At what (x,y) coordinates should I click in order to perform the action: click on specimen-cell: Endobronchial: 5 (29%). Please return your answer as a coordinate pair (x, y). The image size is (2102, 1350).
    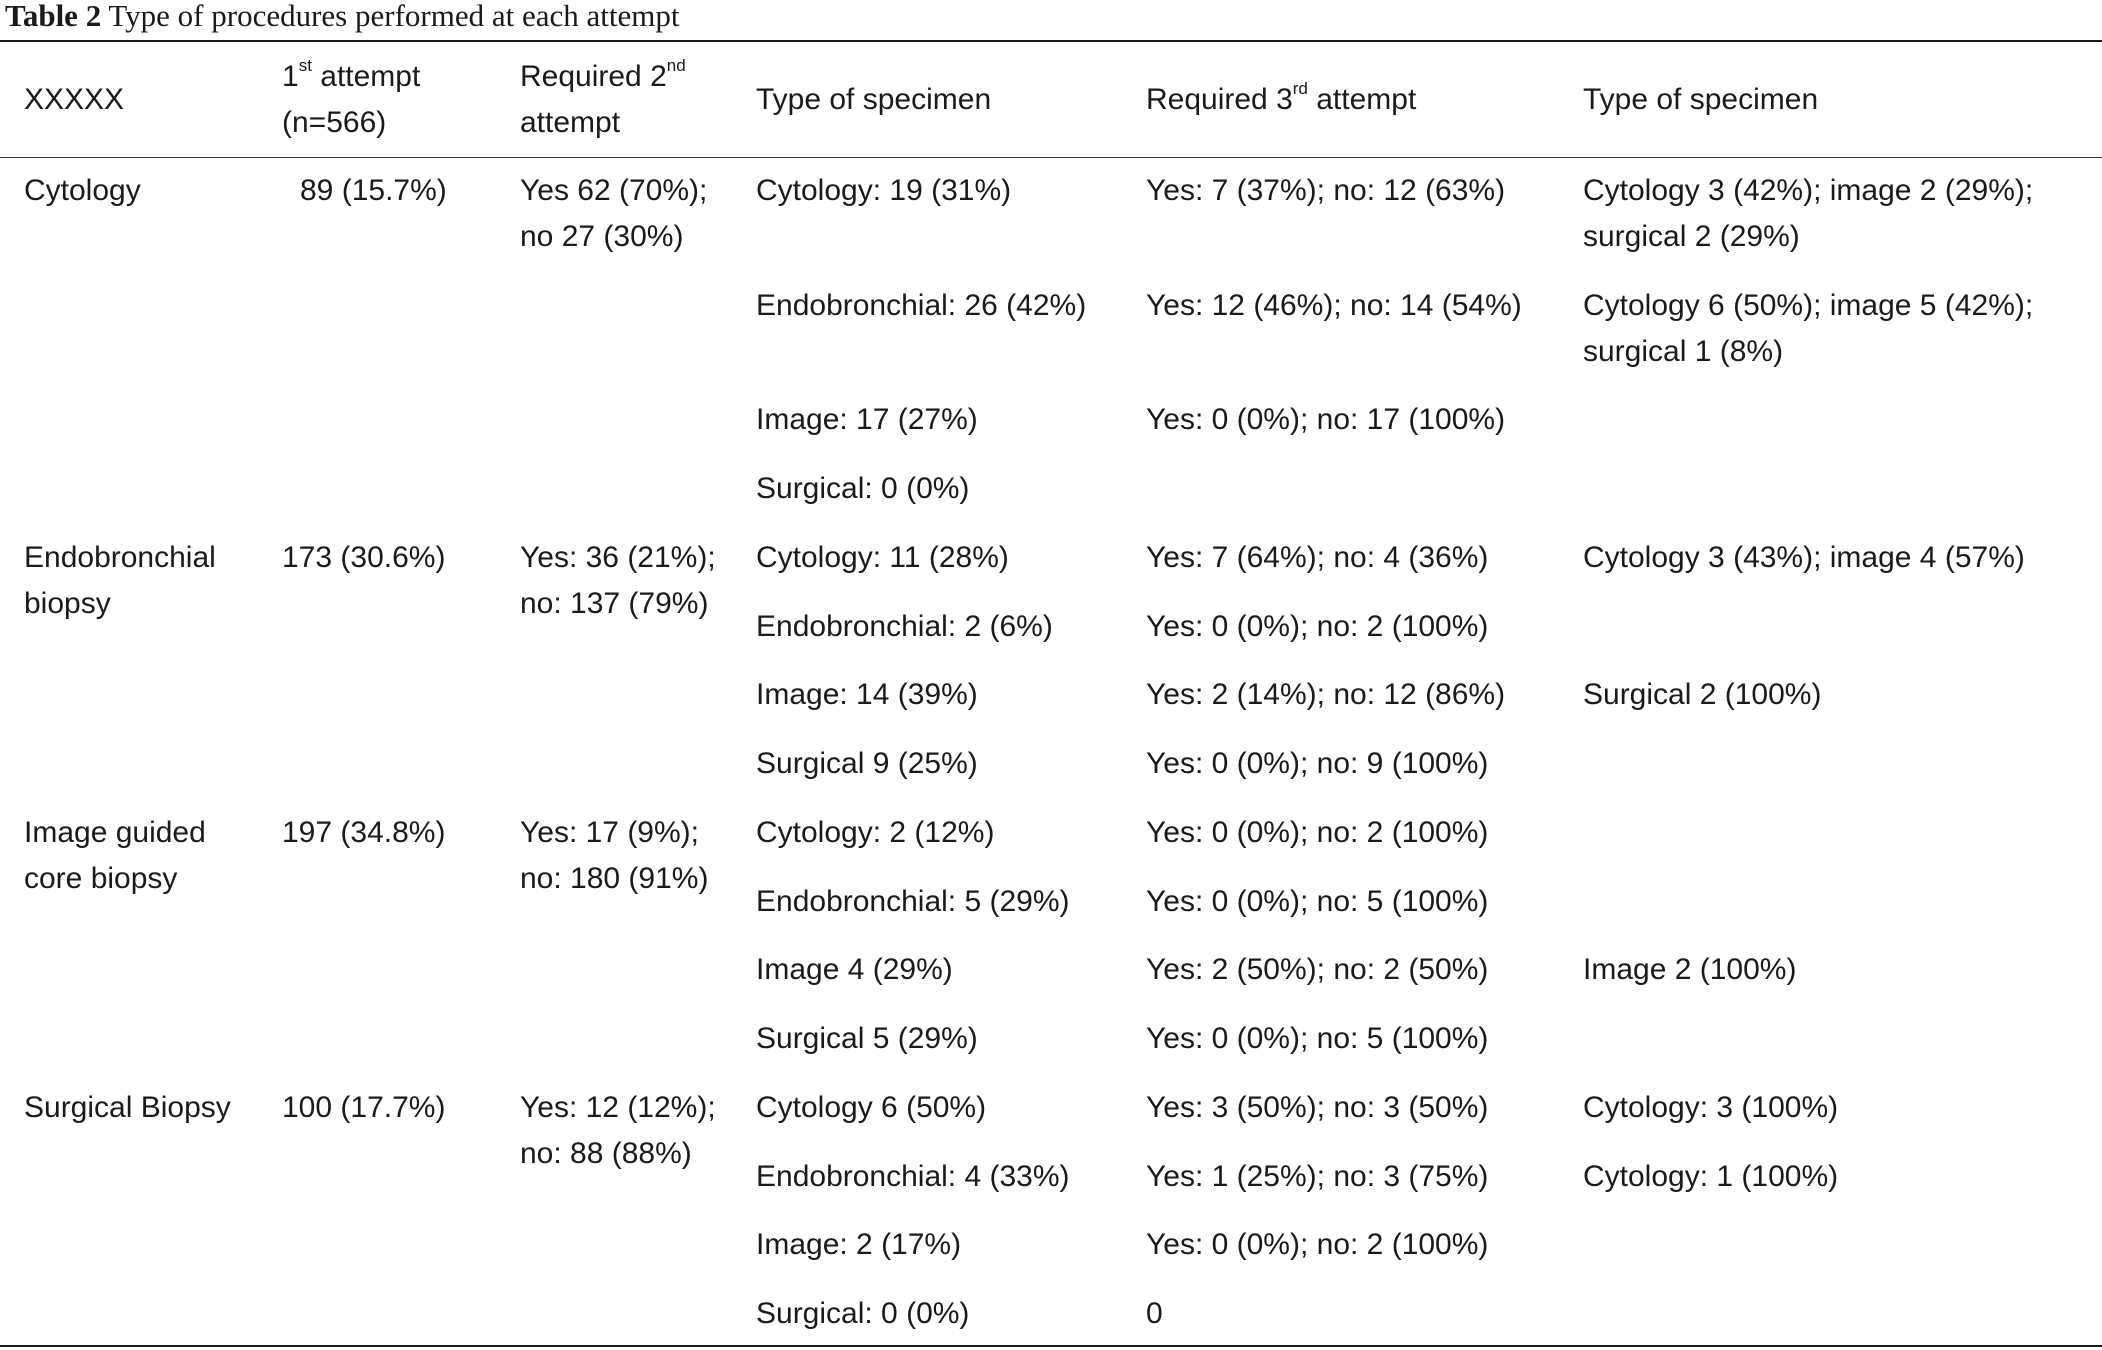
    Looking at the image, I should click on (913, 901).